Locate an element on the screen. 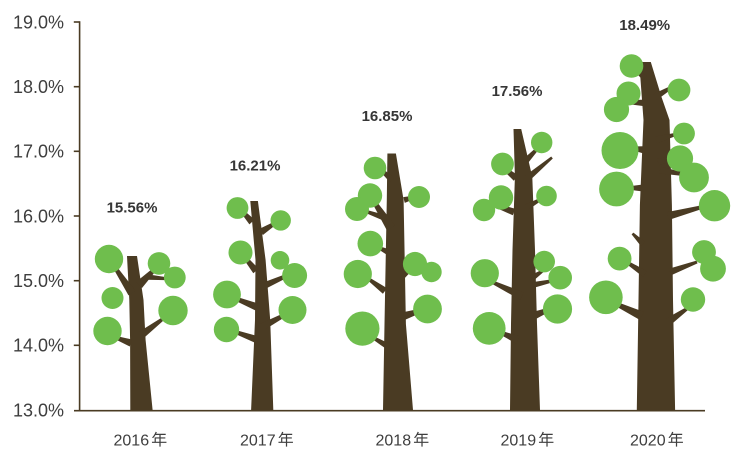 The height and width of the screenshot is (459, 740). svg-text: 2020 is located at coordinates (648, 440).